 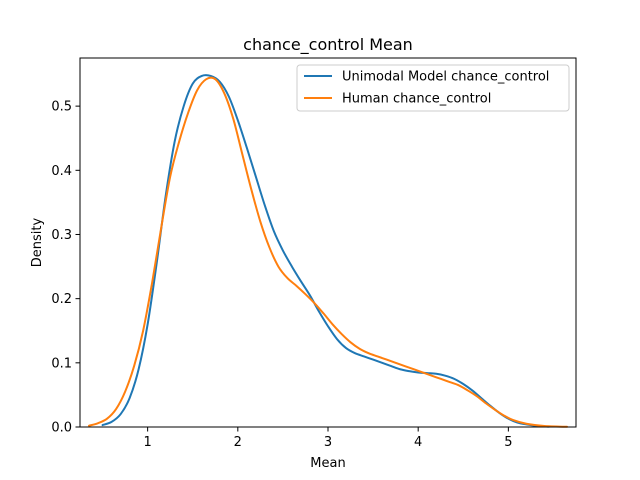 What do you see at coordinates (61, 428) in the screenshot?
I see `y-tick-label: 0.0` at bounding box center [61, 428].